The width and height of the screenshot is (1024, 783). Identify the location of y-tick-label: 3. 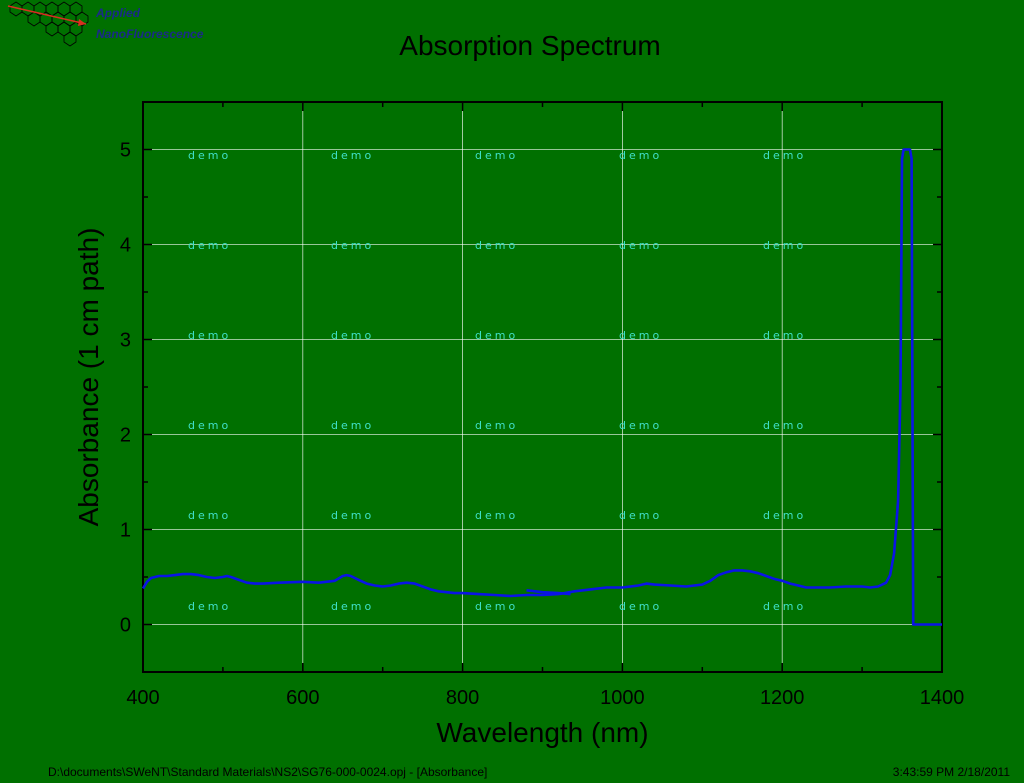
(125, 341).